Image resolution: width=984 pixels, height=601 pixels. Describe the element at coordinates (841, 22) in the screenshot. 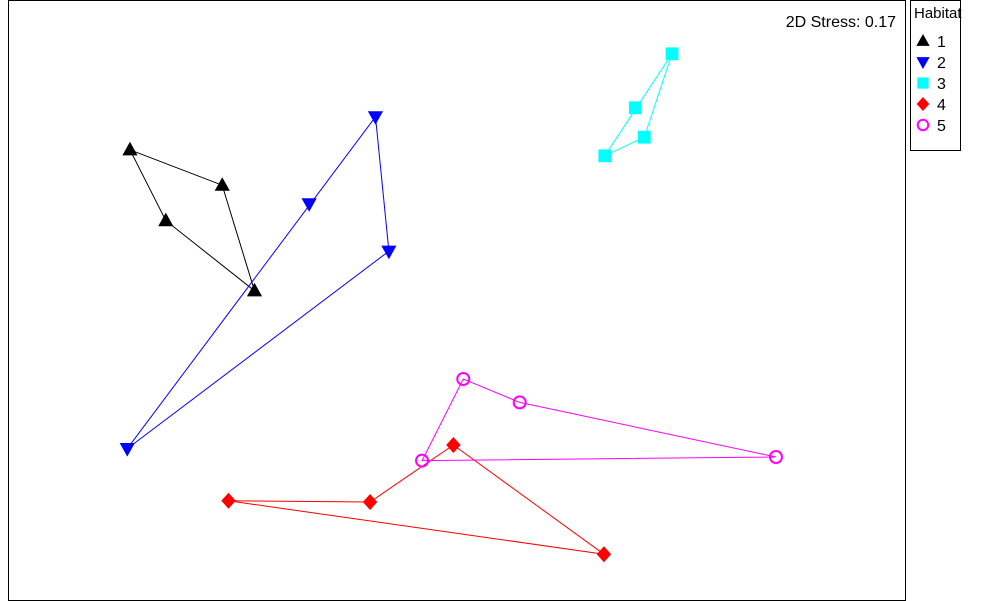

I see `stress-annotation: 2D Stress: 0.17` at that location.